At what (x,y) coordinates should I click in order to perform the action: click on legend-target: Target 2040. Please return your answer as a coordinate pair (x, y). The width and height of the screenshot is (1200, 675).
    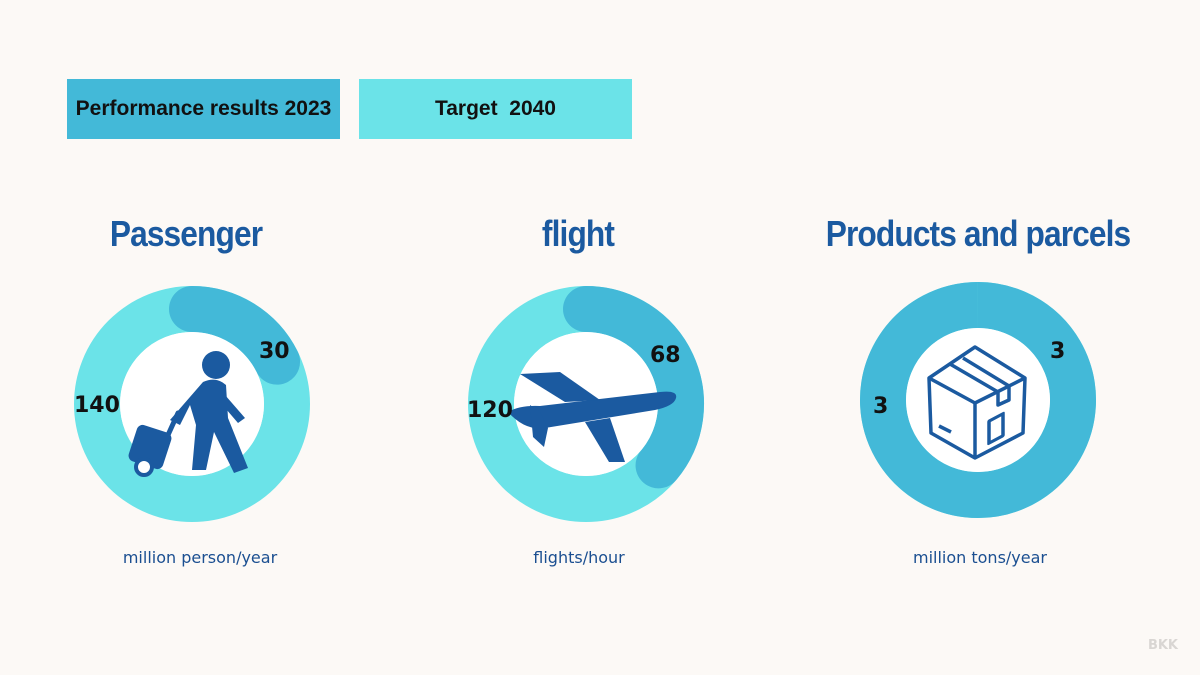
    Looking at the image, I should click on (495, 109).